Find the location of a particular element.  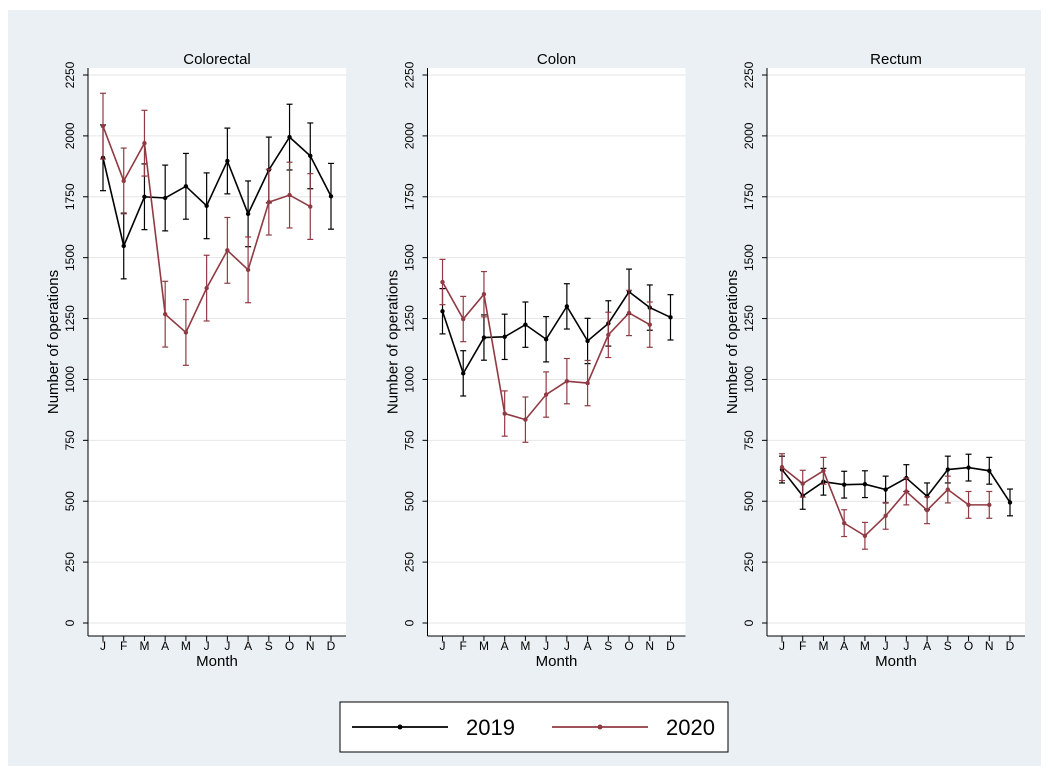

chart-title: Colon is located at coordinates (556, 59).